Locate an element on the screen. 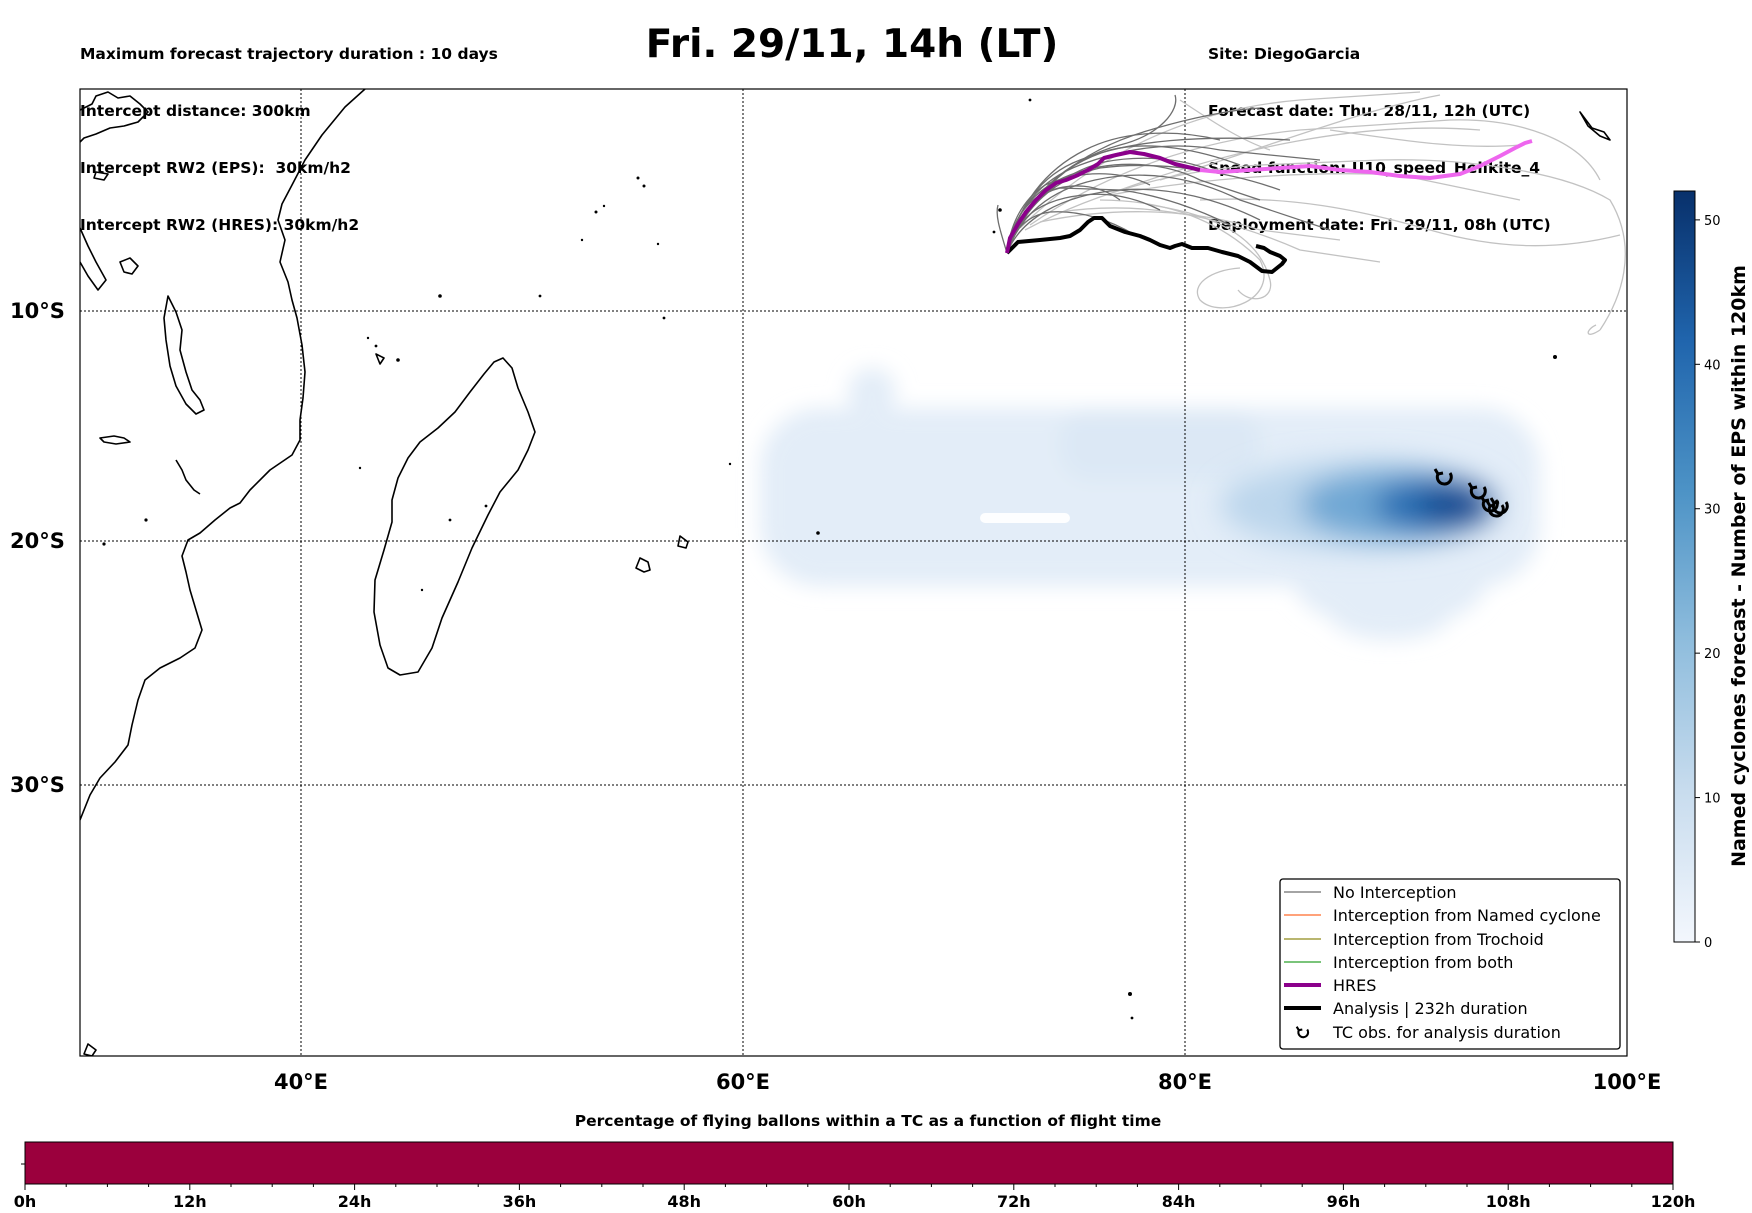 Image resolution: width=1752 pixels, height=1213 pixels. percentage-tick-label: 108h is located at coordinates (1508, 1201).